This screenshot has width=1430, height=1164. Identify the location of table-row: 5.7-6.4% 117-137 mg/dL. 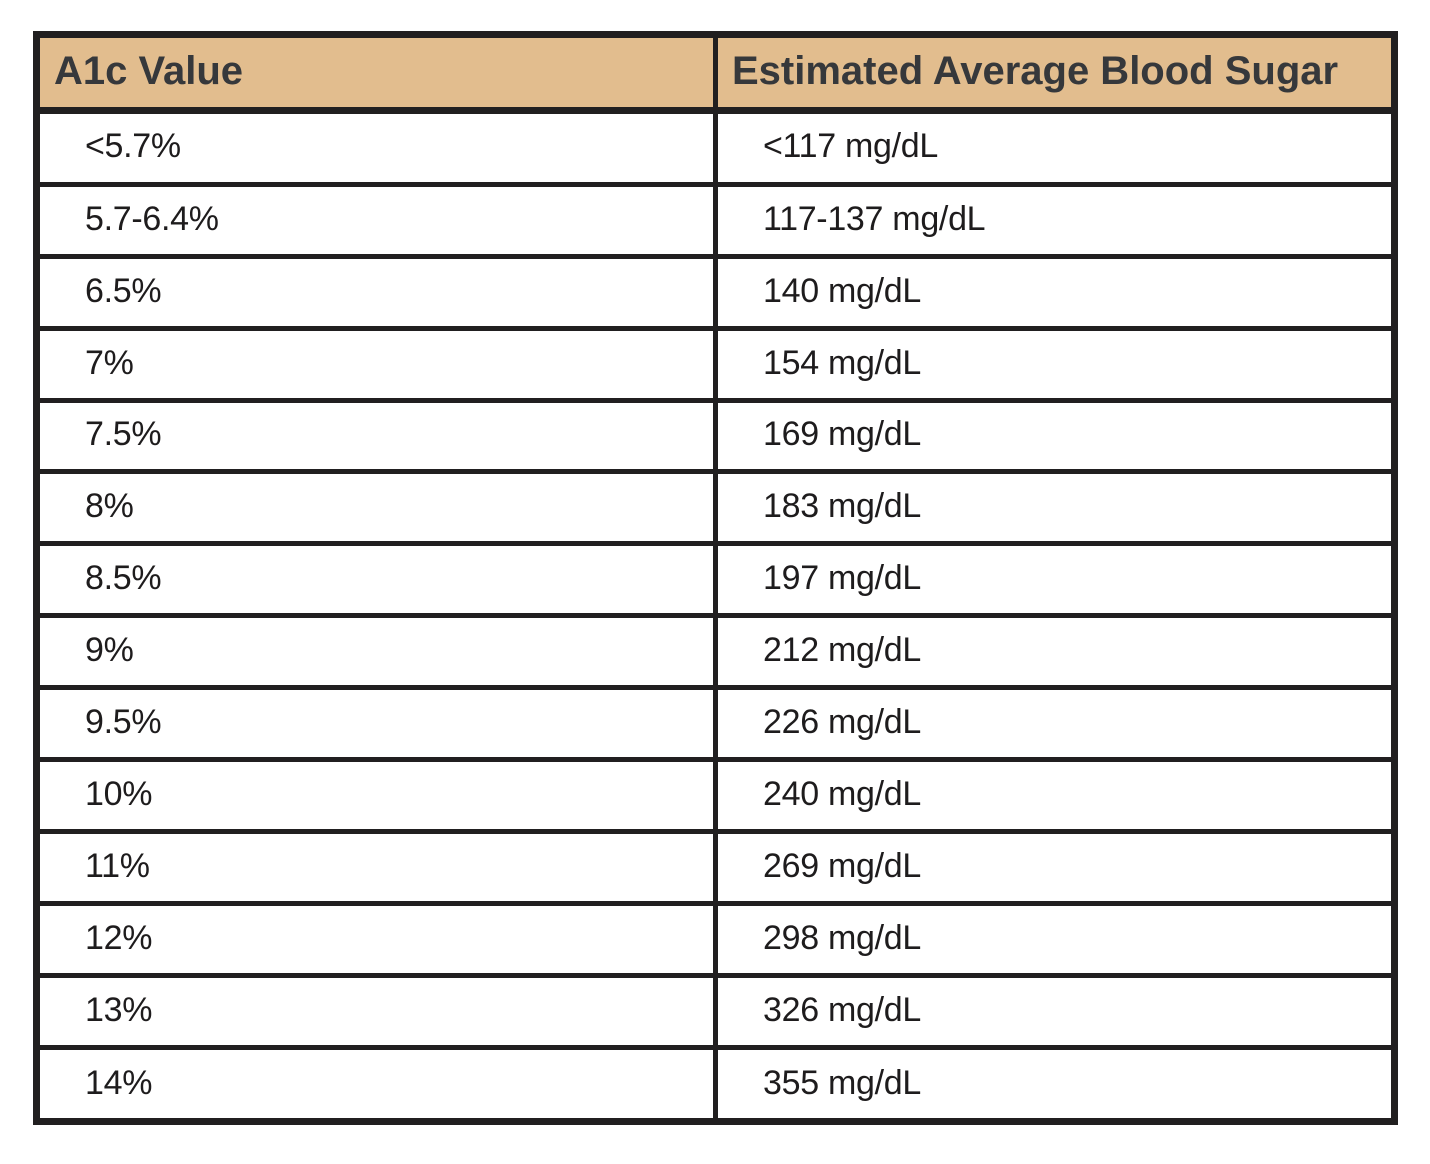
(715, 220).